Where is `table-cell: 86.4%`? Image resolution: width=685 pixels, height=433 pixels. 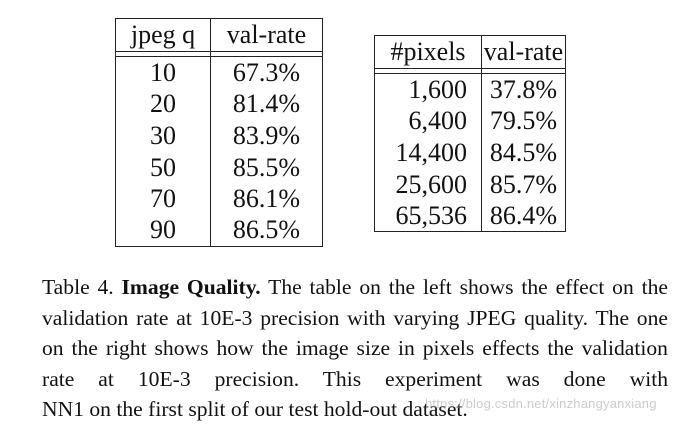
table-cell: 86.4% is located at coordinates (524, 216).